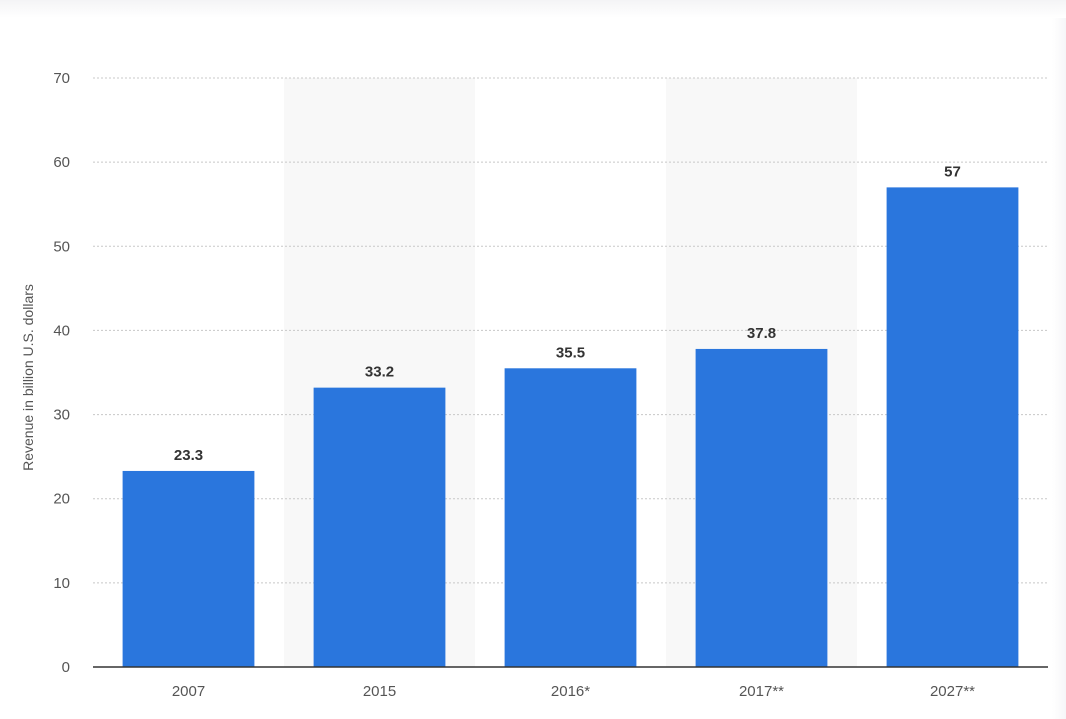 This screenshot has width=1066, height=719. I want to click on y-axis-title: Revenue in billion U.S. dollars, so click(28, 377).